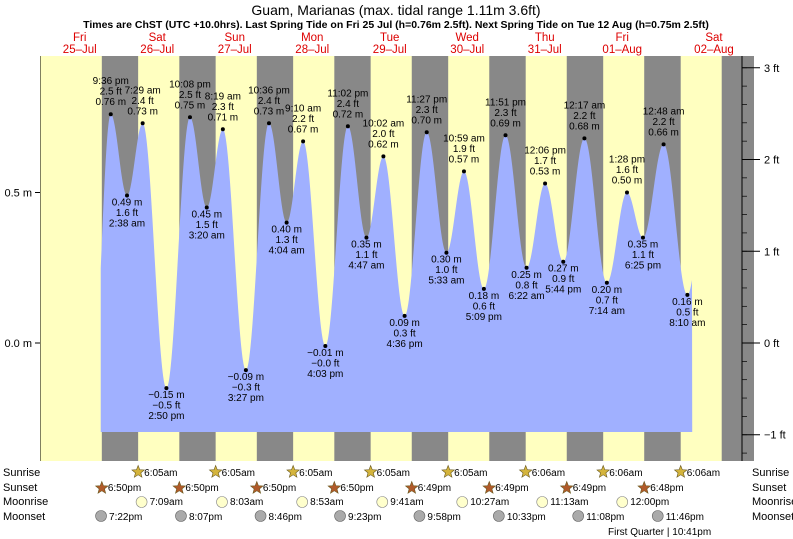 This screenshot has width=793, height=539. I want to click on day-name: Fri, so click(79, 38).